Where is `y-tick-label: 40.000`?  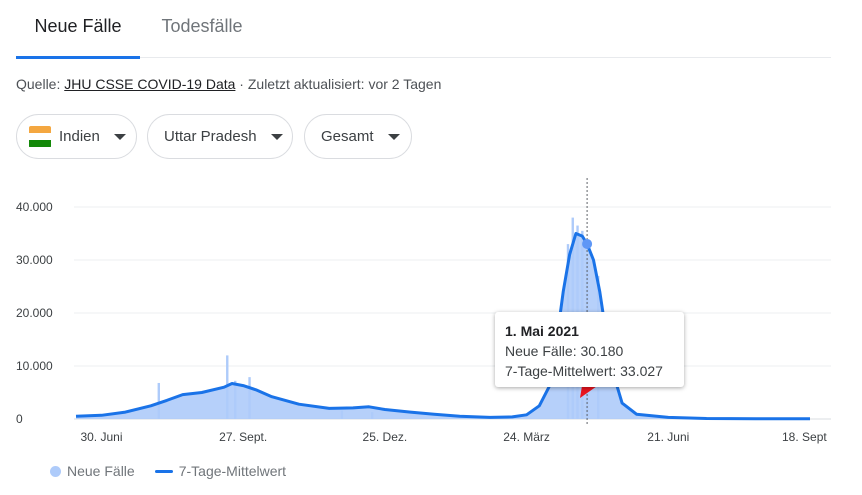 y-tick-label: 40.000 is located at coordinates (34, 207).